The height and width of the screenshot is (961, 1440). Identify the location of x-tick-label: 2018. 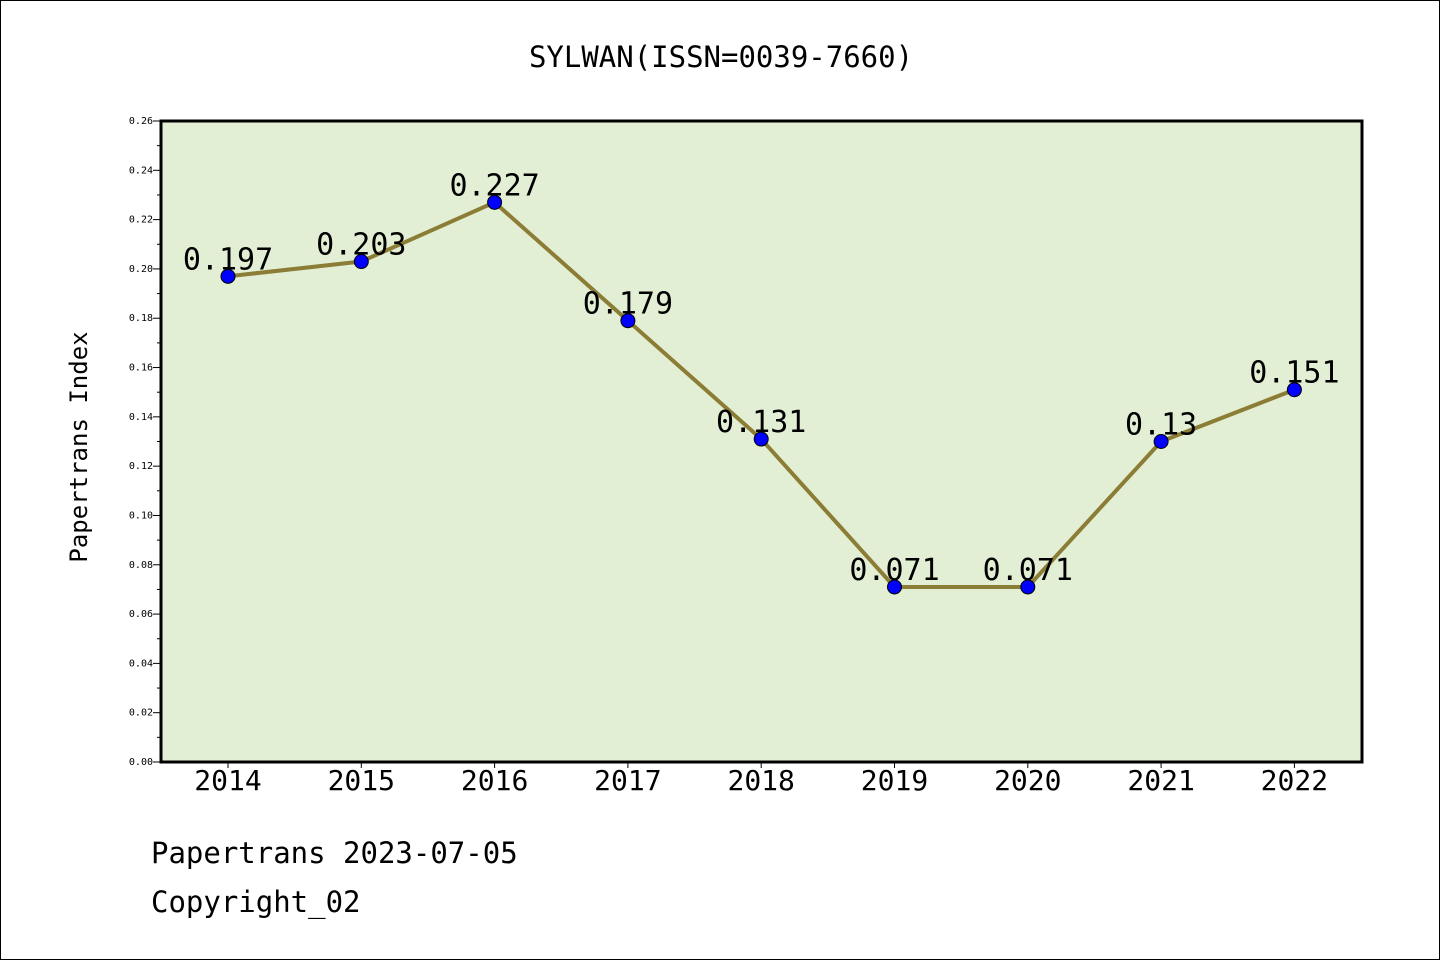
(760, 780).